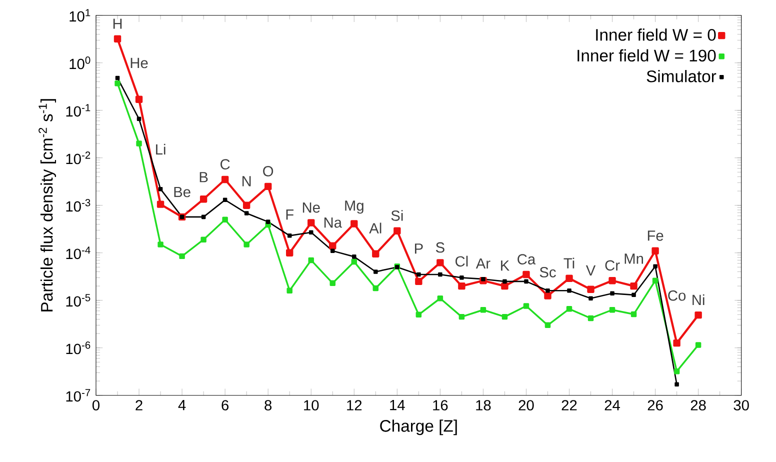 Image resolution: width=776 pixels, height=462 pixels. I want to click on annotation: Mn, so click(633, 259).